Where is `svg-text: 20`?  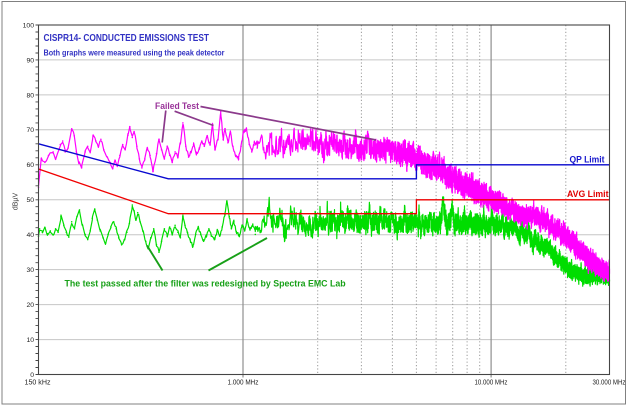
svg-text: 20 is located at coordinates (30, 305).